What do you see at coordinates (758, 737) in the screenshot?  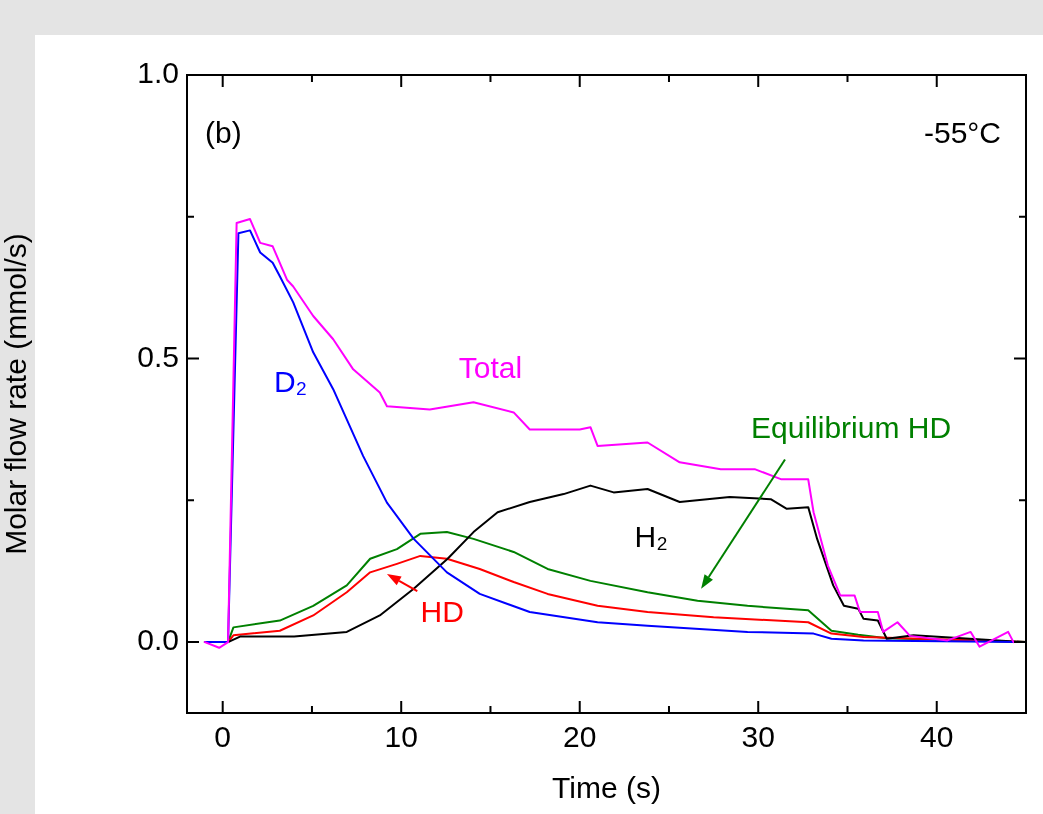 I see `x-tick-label: 30` at bounding box center [758, 737].